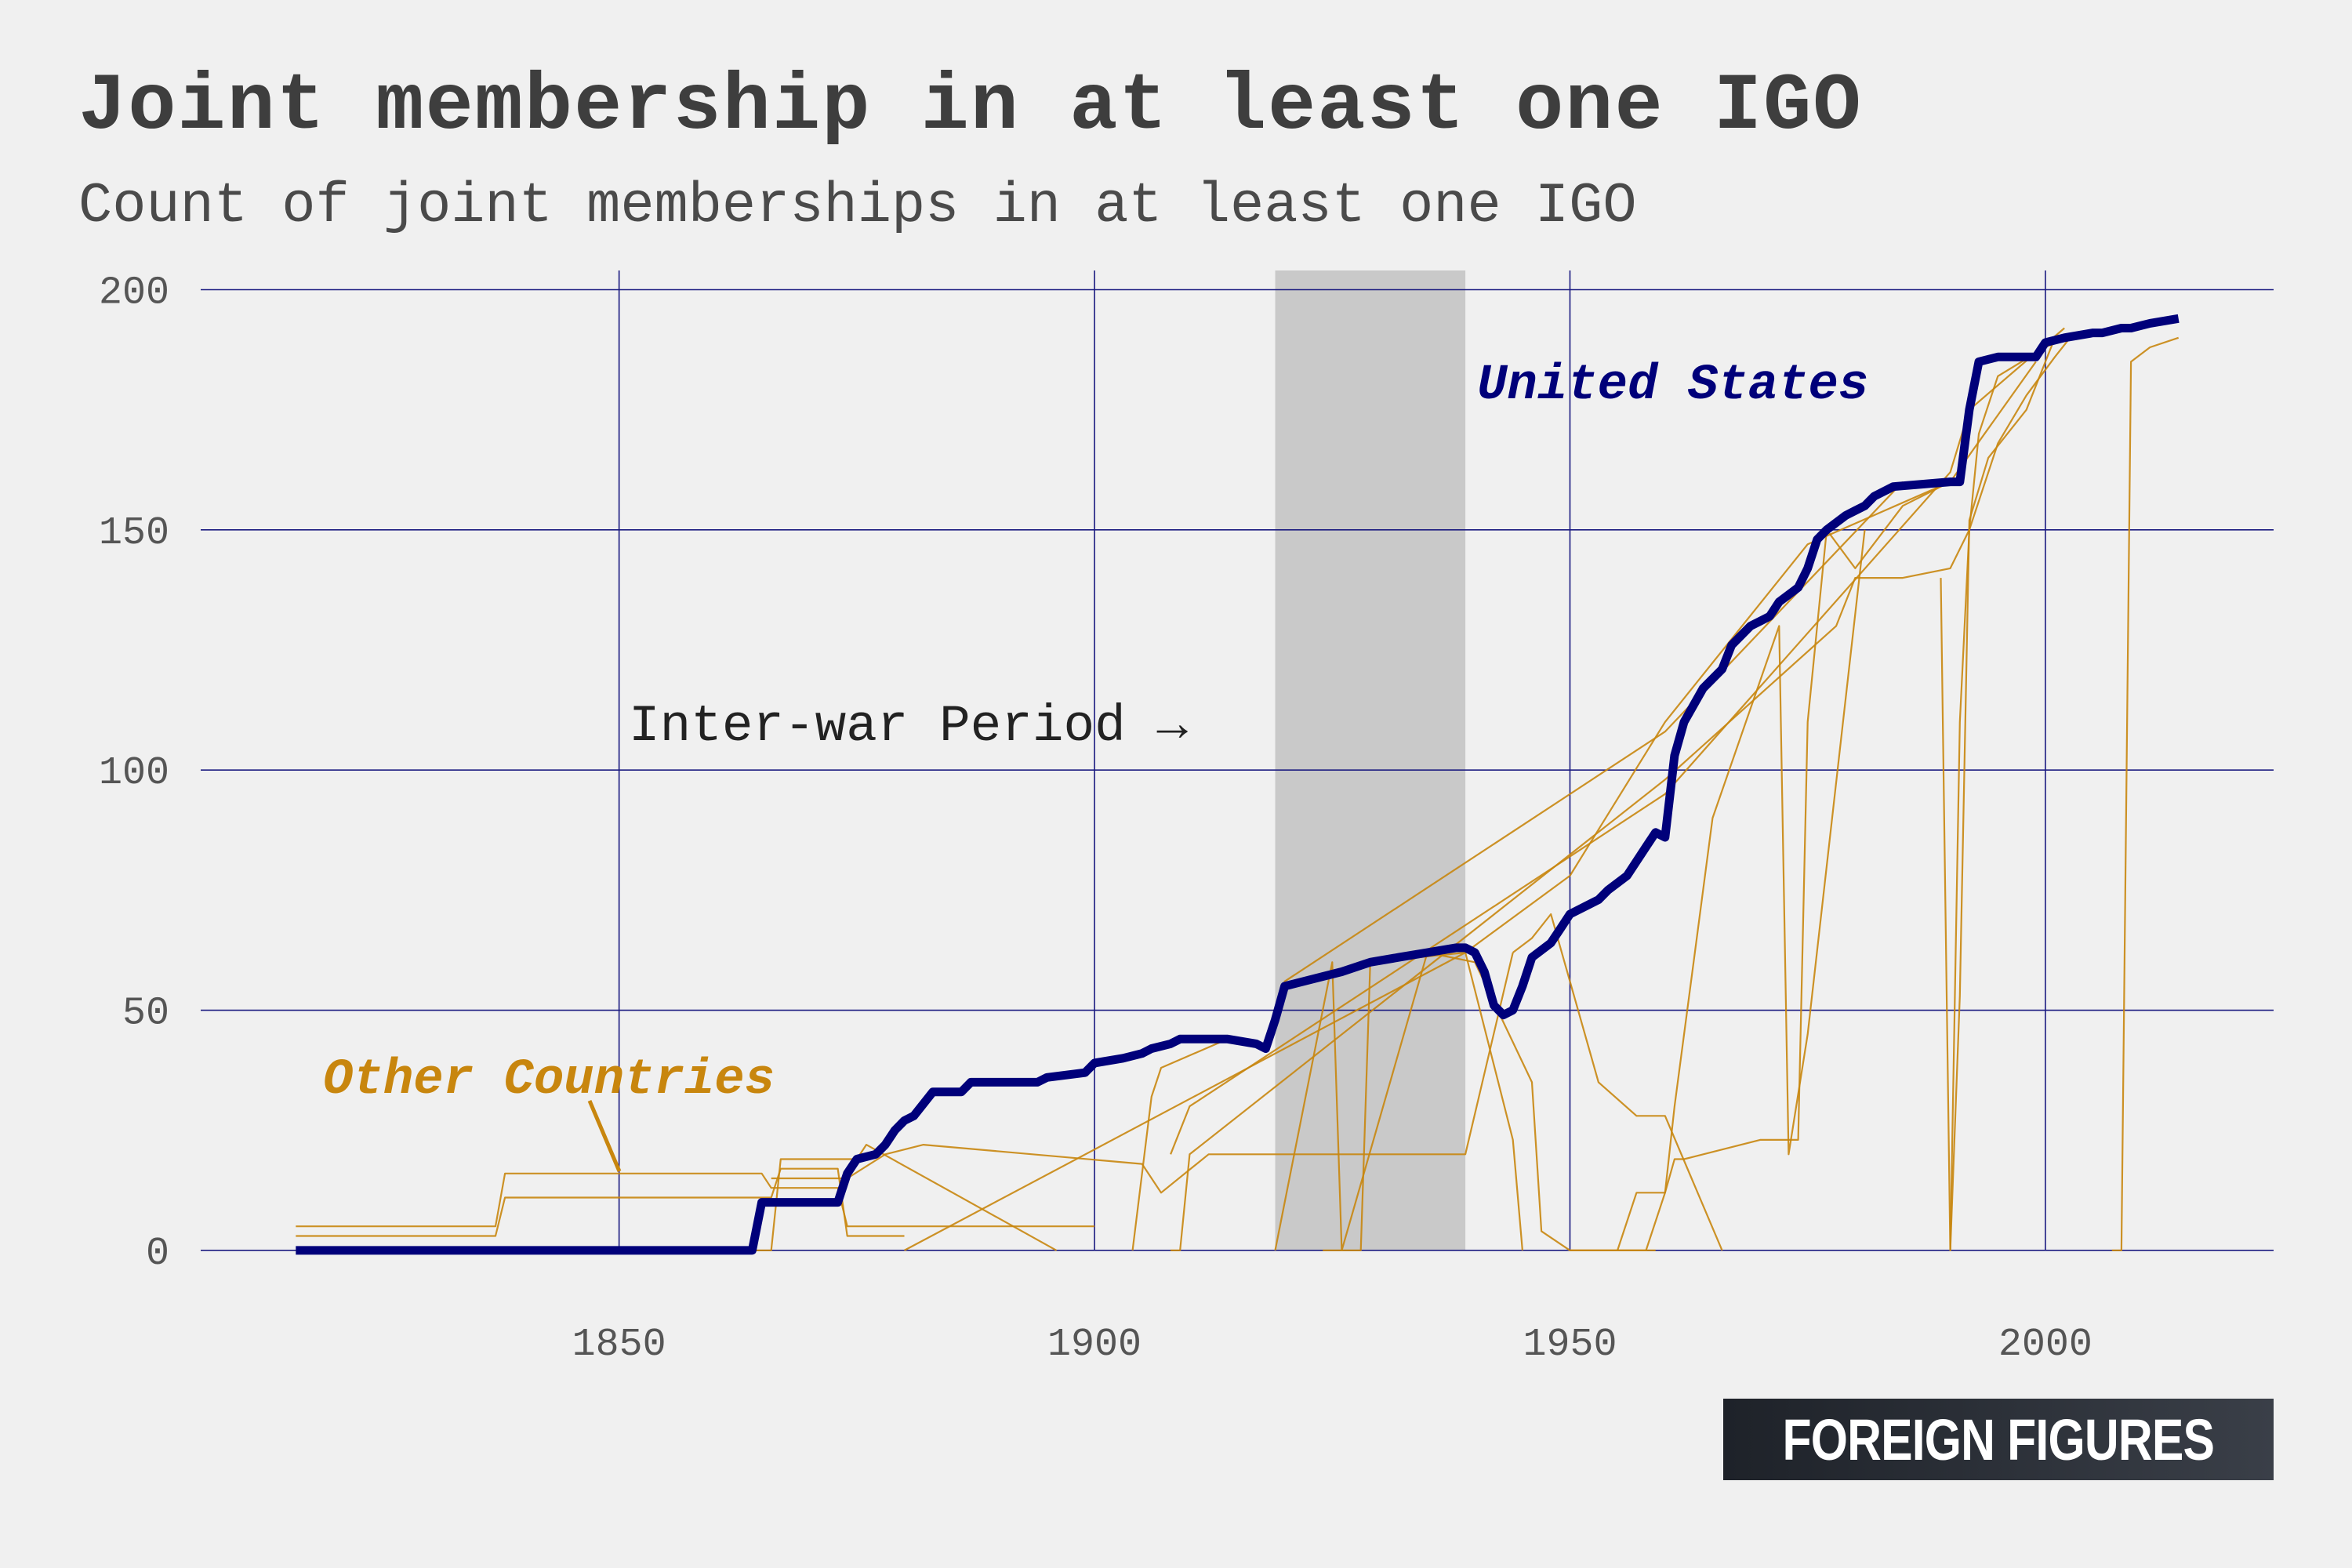 The image size is (2352, 1568). Describe the element at coordinates (619, 1345) in the screenshot. I see `x-tick-label: 1850` at that location.